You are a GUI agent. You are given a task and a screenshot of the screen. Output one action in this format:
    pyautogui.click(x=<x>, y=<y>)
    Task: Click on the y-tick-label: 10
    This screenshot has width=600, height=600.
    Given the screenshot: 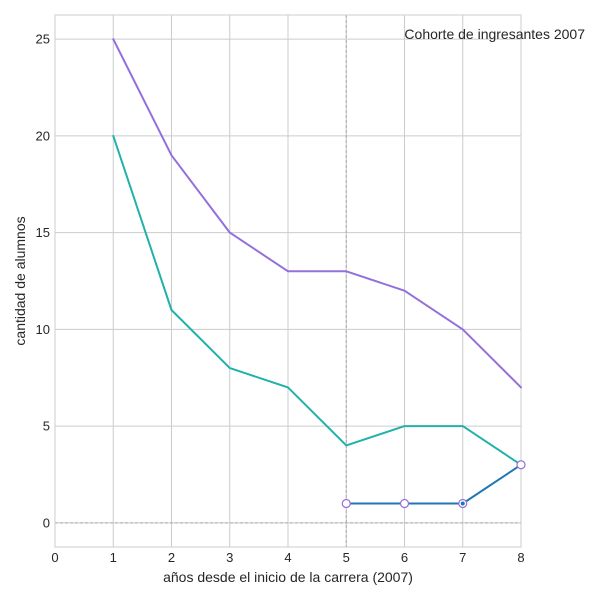 What is the action you would take?
    pyautogui.click(x=43, y=329)
    